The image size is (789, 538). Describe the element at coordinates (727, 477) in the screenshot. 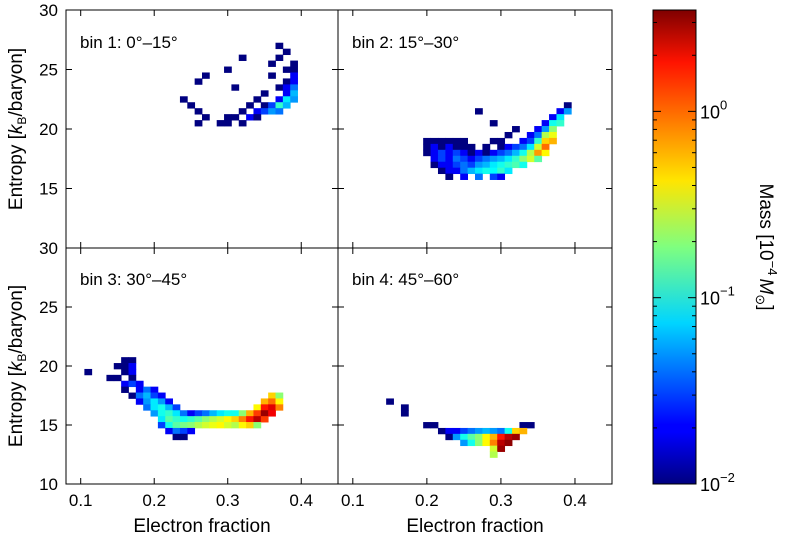

I see `colorbar-tick-exp-2: −2` at that location.